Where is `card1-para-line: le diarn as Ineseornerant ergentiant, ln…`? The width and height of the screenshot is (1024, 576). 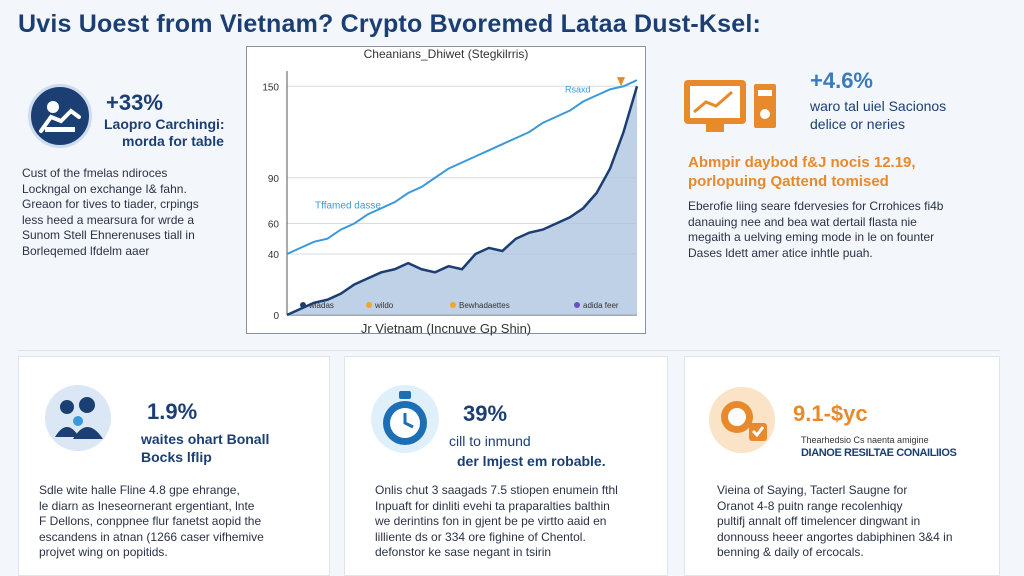 card1-para-line: le diarn as Ineseornerant ergentiant, ln… is located at coordinates (147, 505).